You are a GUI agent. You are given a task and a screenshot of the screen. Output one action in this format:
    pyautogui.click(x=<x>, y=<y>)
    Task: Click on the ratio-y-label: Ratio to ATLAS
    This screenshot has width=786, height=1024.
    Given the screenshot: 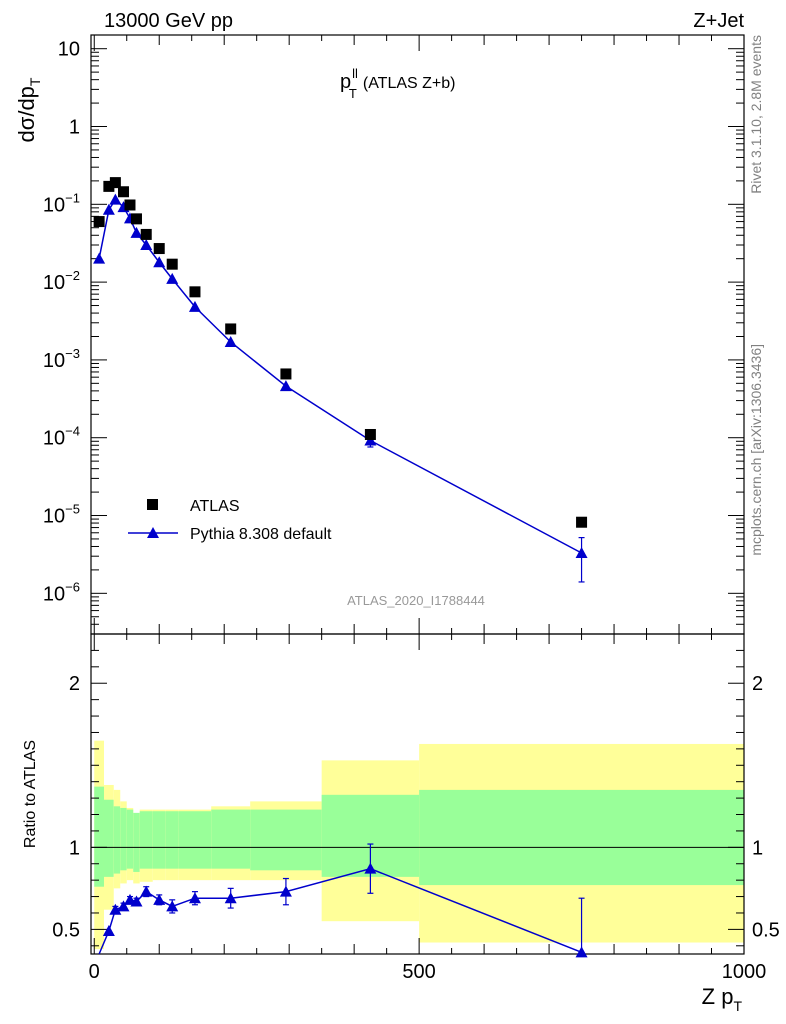 What is the action you would take?
    pyautogui.click(x=30, y=794)
    